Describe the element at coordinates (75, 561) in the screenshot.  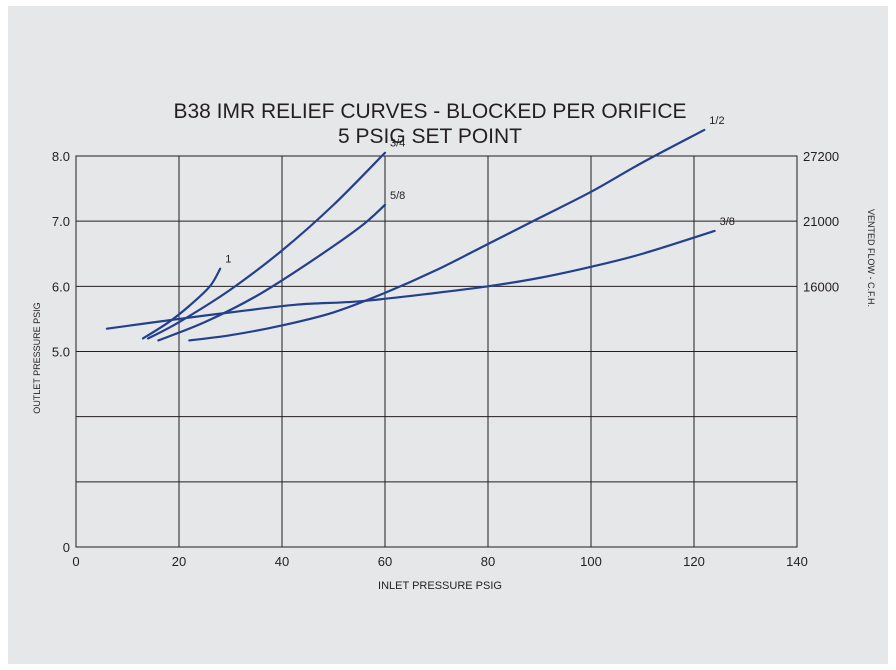
I see `x-tick-label: 0` at that location.